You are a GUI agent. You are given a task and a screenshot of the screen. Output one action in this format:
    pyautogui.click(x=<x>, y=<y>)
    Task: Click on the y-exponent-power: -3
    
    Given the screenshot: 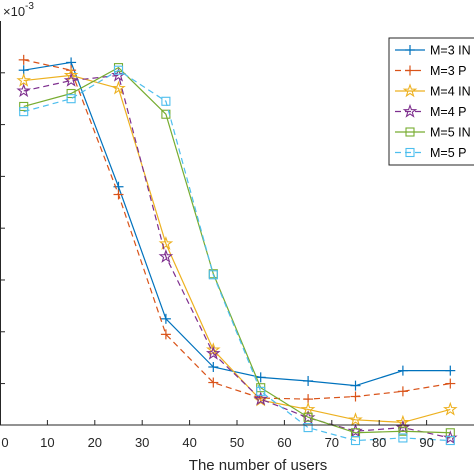 What is the action you would take?
    pyautogui.click(x=29, y=6)
    